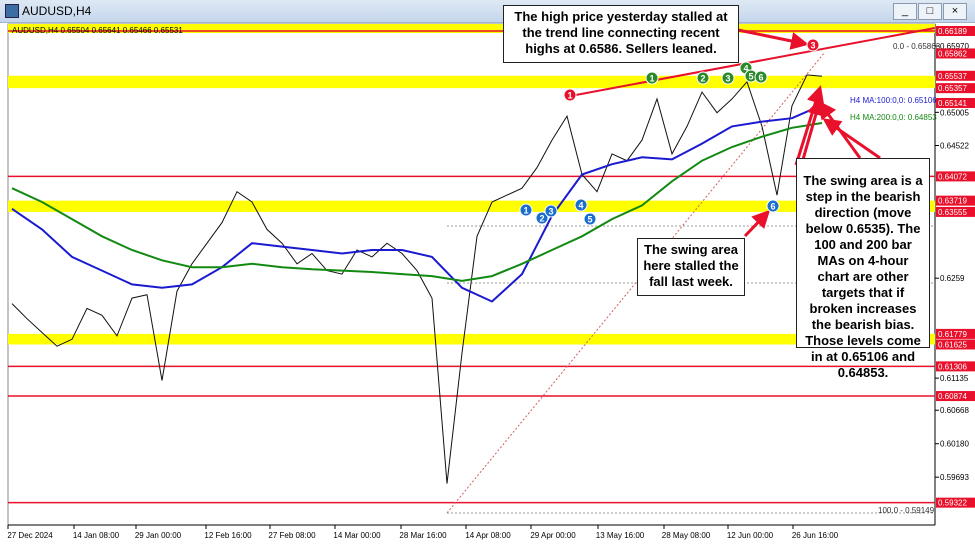 The width and height of the screenshot is (975, 550). Describe the element at coordinates (893, 117) in the screenshot. I see `ma-label: H4 MA:200:0,0: 0.64853` at that location.